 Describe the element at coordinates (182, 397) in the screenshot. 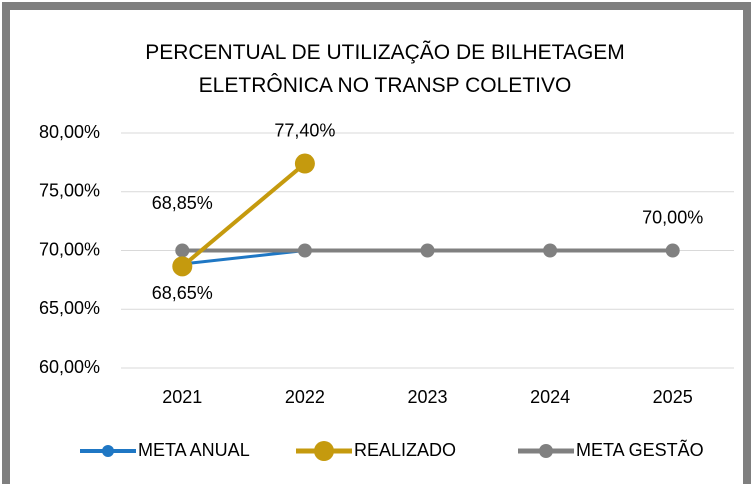

I see `x-tick-label: 2021` at that location.